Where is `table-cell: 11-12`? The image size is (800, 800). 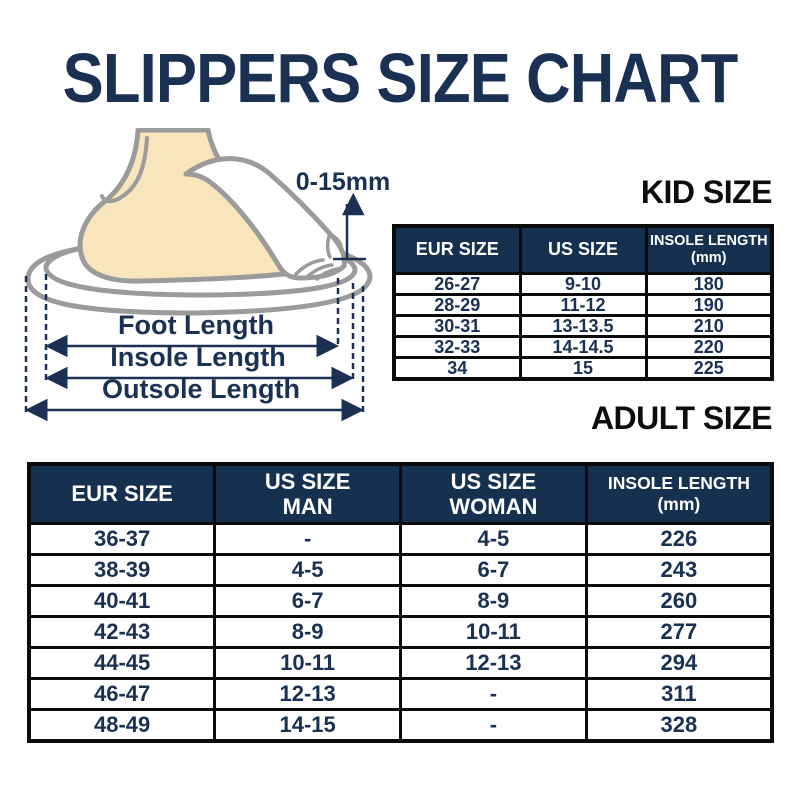
table-cell: 11-12 is located at coordinates (583, 305).